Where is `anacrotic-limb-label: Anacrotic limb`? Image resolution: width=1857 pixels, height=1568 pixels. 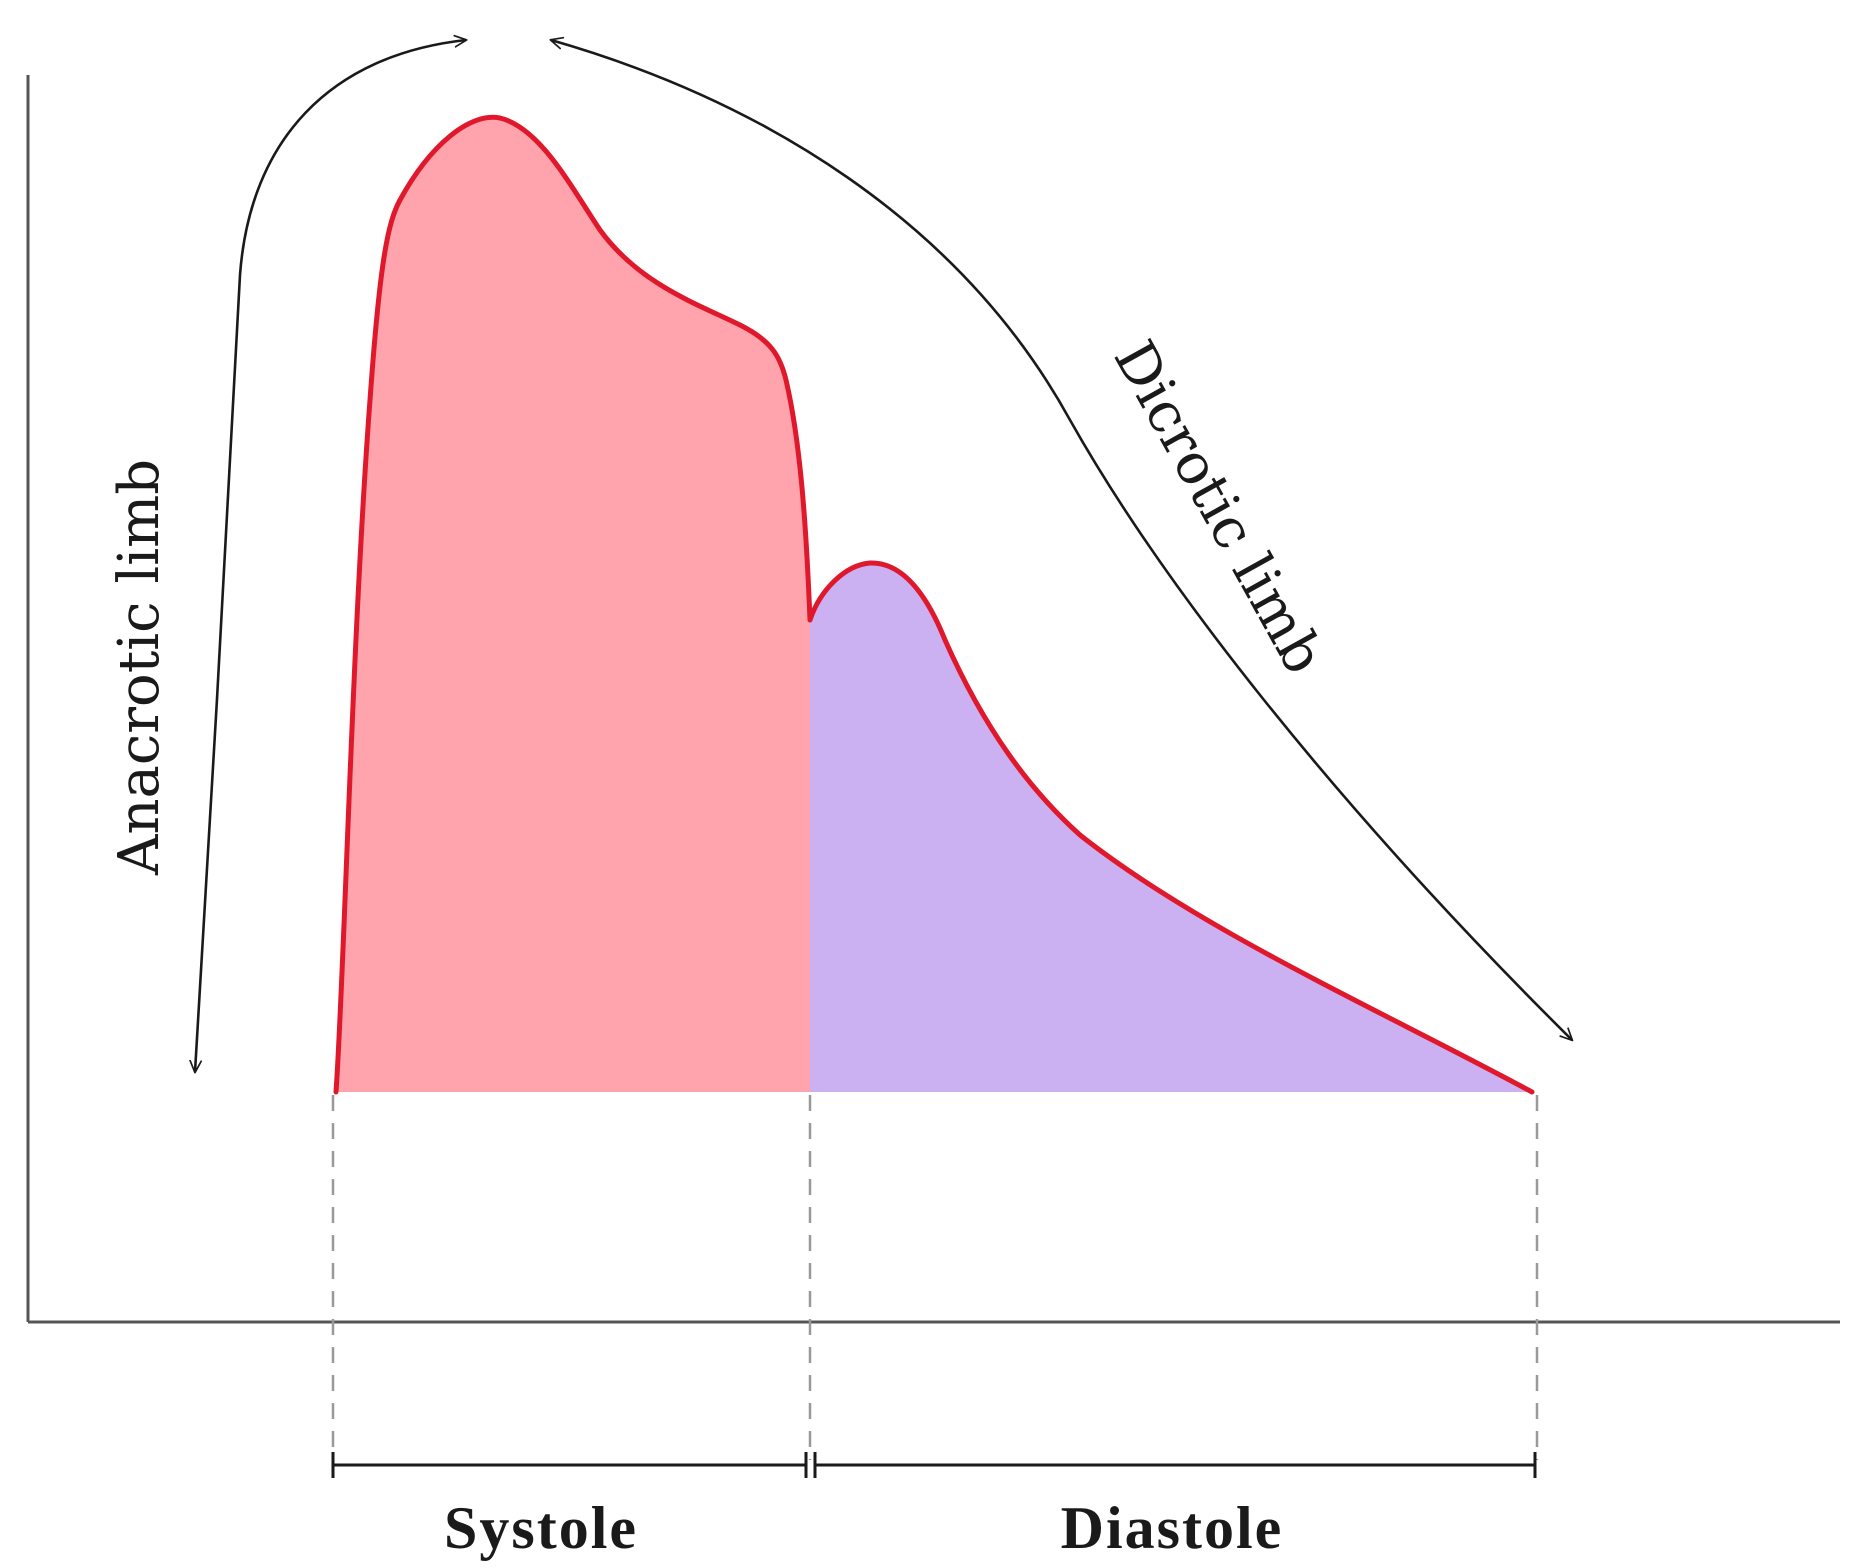
anacrotic-limb-label: Anacrotic limb is located at coordinates (139, 667).